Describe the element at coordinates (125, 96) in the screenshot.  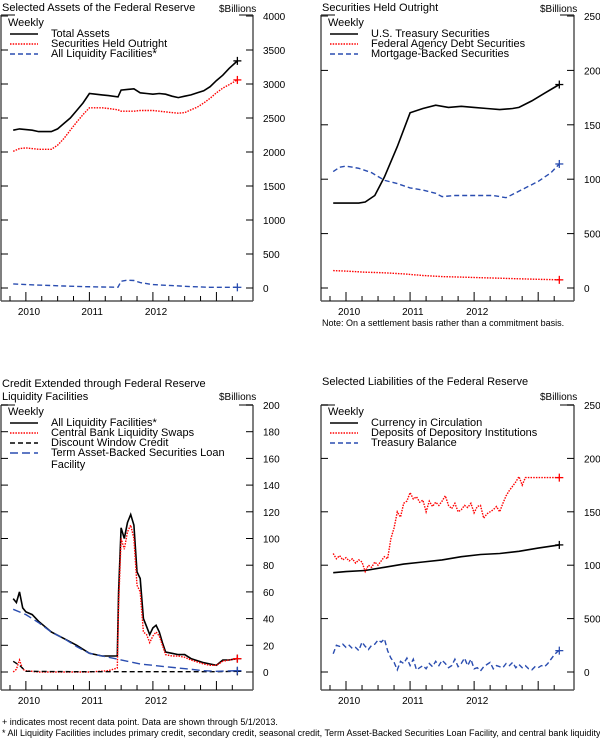
I see `series-line-total-assets` at that location.